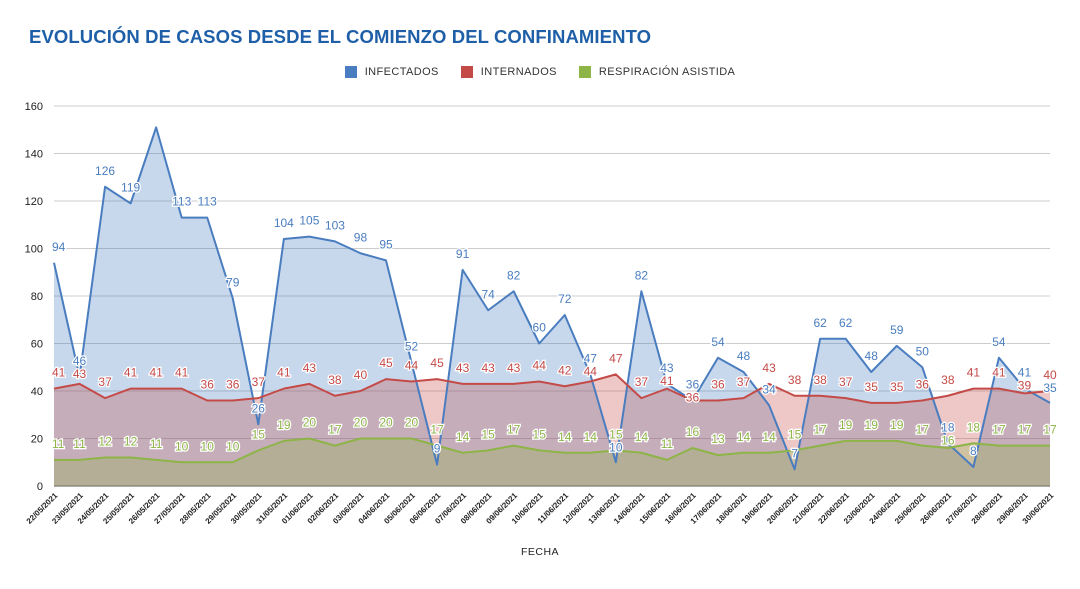 The width and height of the screenshot is (1080, 589). I want to click on x-axis-title: FECHA, so click(540, 552).